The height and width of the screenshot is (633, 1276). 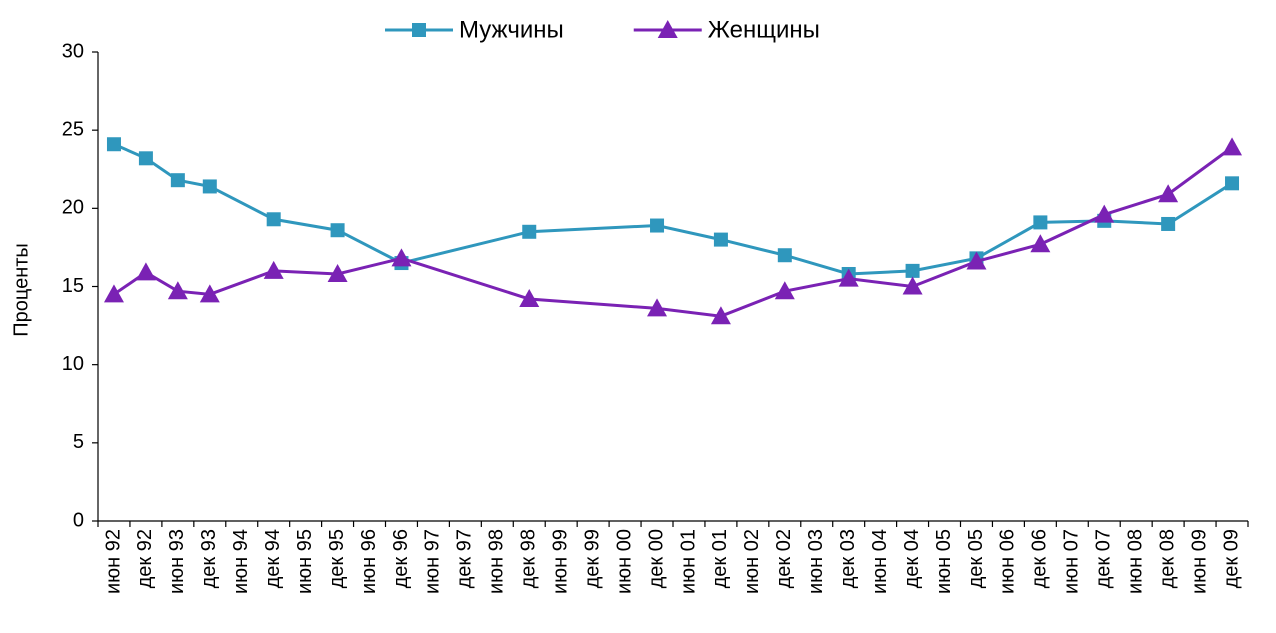 What do you see at coordinates (1135, 561) in the screenshot?
I see `x-tick-label: июн 08` at bounding box center [1135, 561].